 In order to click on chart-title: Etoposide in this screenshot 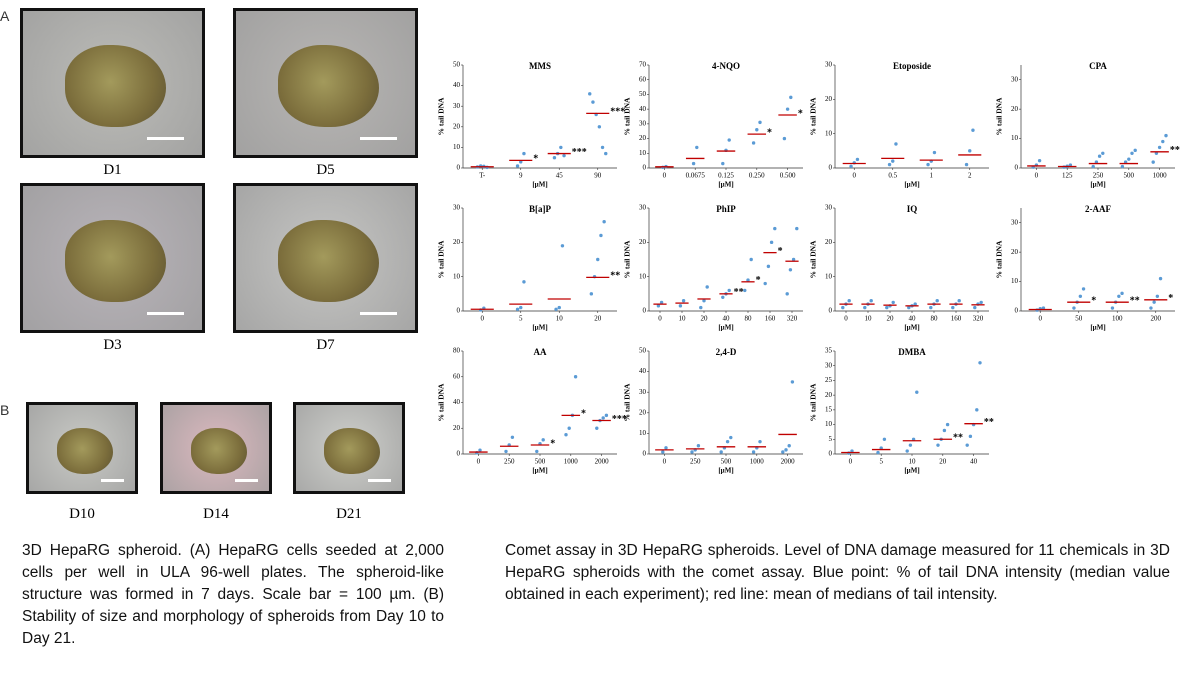, I will do `click(912, 66)`.